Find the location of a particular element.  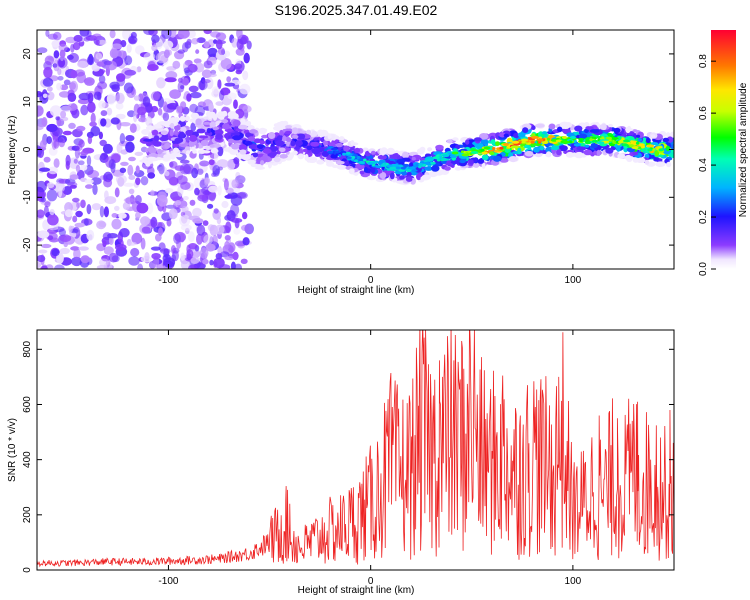

colorbar-tick-label: 0.4 is located at coordinates (703, 165).